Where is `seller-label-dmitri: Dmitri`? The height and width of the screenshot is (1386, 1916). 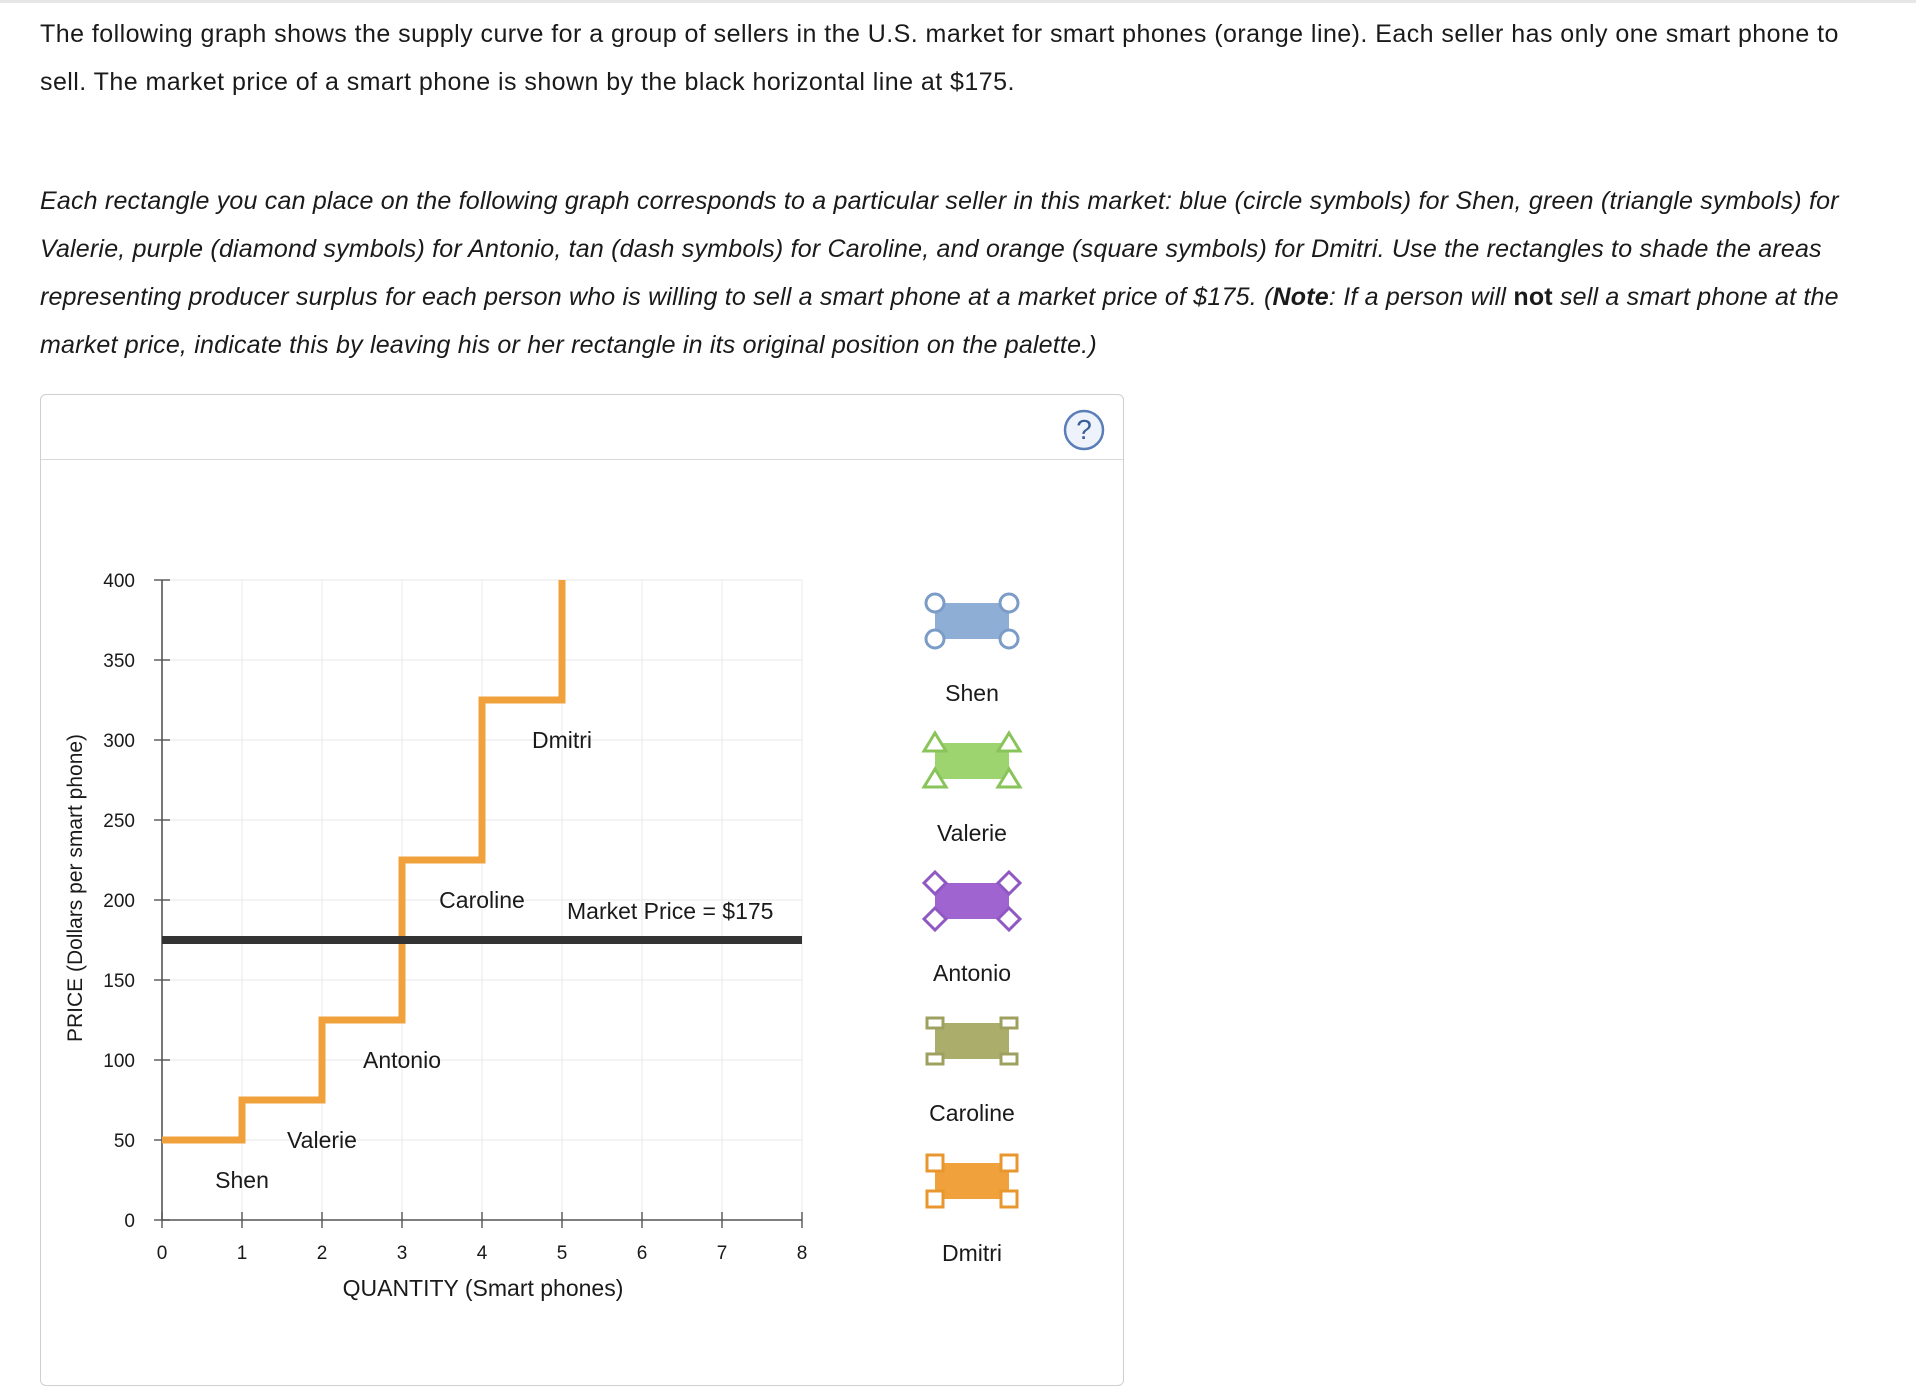 seller-label-dmitri: Dmitri is located at coordinates (562, 740).